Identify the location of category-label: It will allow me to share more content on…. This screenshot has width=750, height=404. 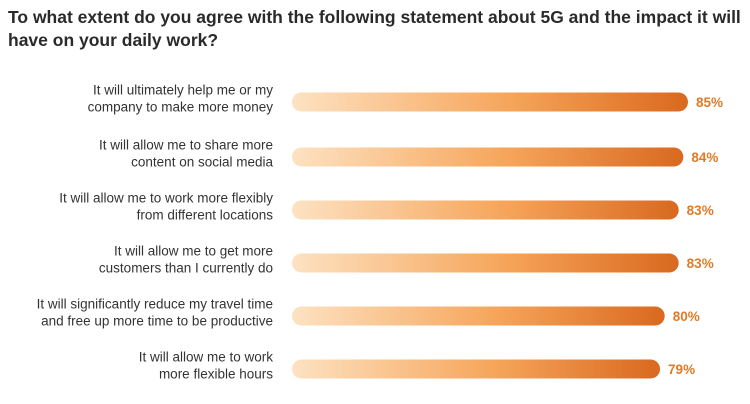
(186, 154).